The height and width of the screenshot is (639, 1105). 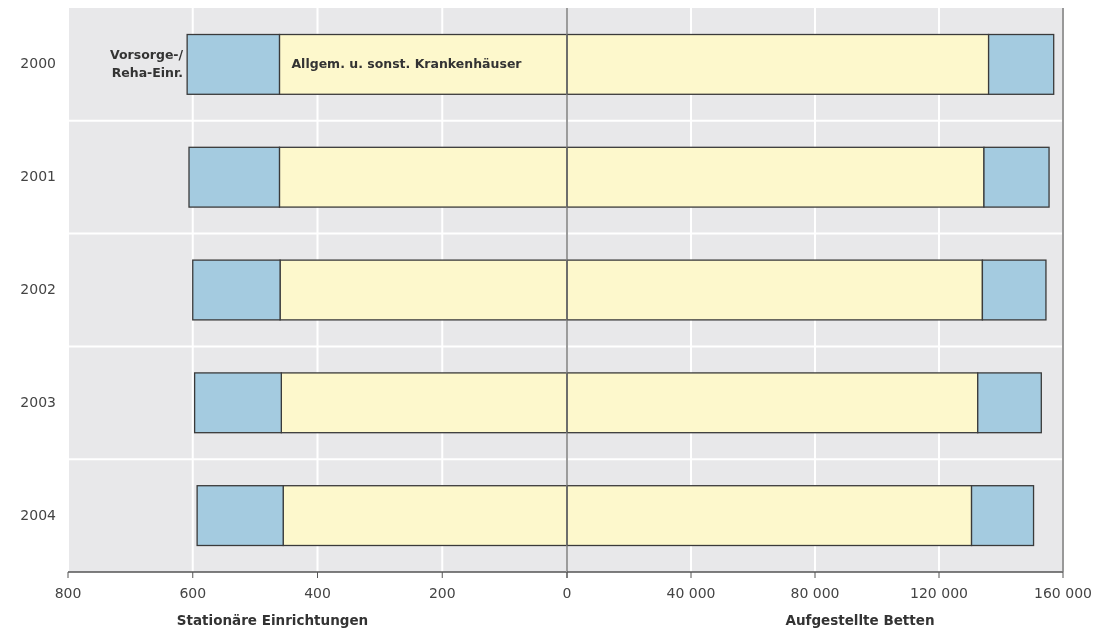 I want to click on x-tick-label: 800, so click(x=68, y=593).